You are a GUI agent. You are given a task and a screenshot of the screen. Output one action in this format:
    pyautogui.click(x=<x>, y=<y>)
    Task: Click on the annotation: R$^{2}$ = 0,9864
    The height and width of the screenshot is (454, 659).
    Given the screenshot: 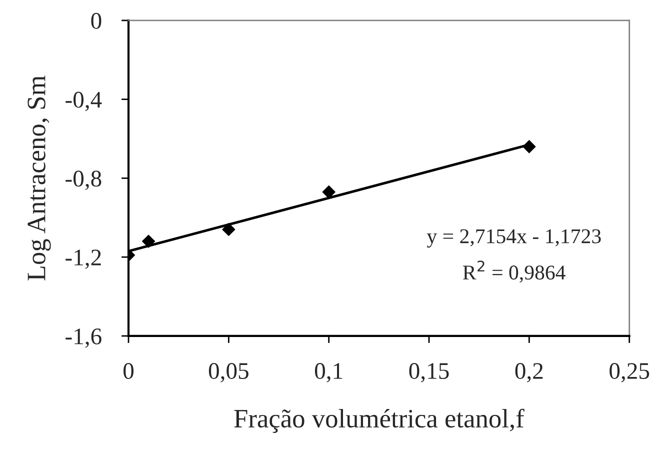 What is the action you would take?
    pyautogui.click(x=514, y=271)
    